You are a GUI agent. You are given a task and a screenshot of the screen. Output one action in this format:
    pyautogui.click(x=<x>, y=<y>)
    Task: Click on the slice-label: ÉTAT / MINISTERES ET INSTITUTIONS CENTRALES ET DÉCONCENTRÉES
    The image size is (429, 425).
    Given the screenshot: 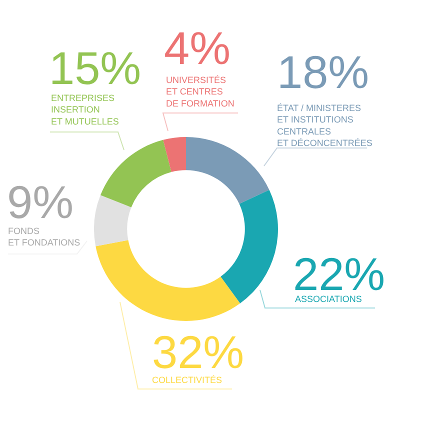 What is the action you would take?
    pyautogui.click(x=324, y=125)
    